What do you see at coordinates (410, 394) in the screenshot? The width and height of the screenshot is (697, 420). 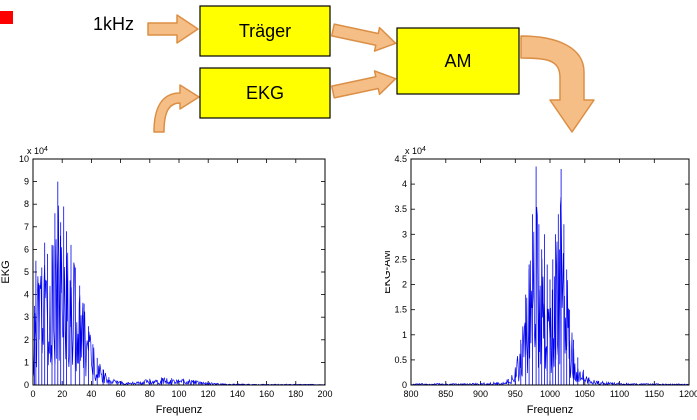 I see `x-tick-label: 800` at bounding box center [410, 394].